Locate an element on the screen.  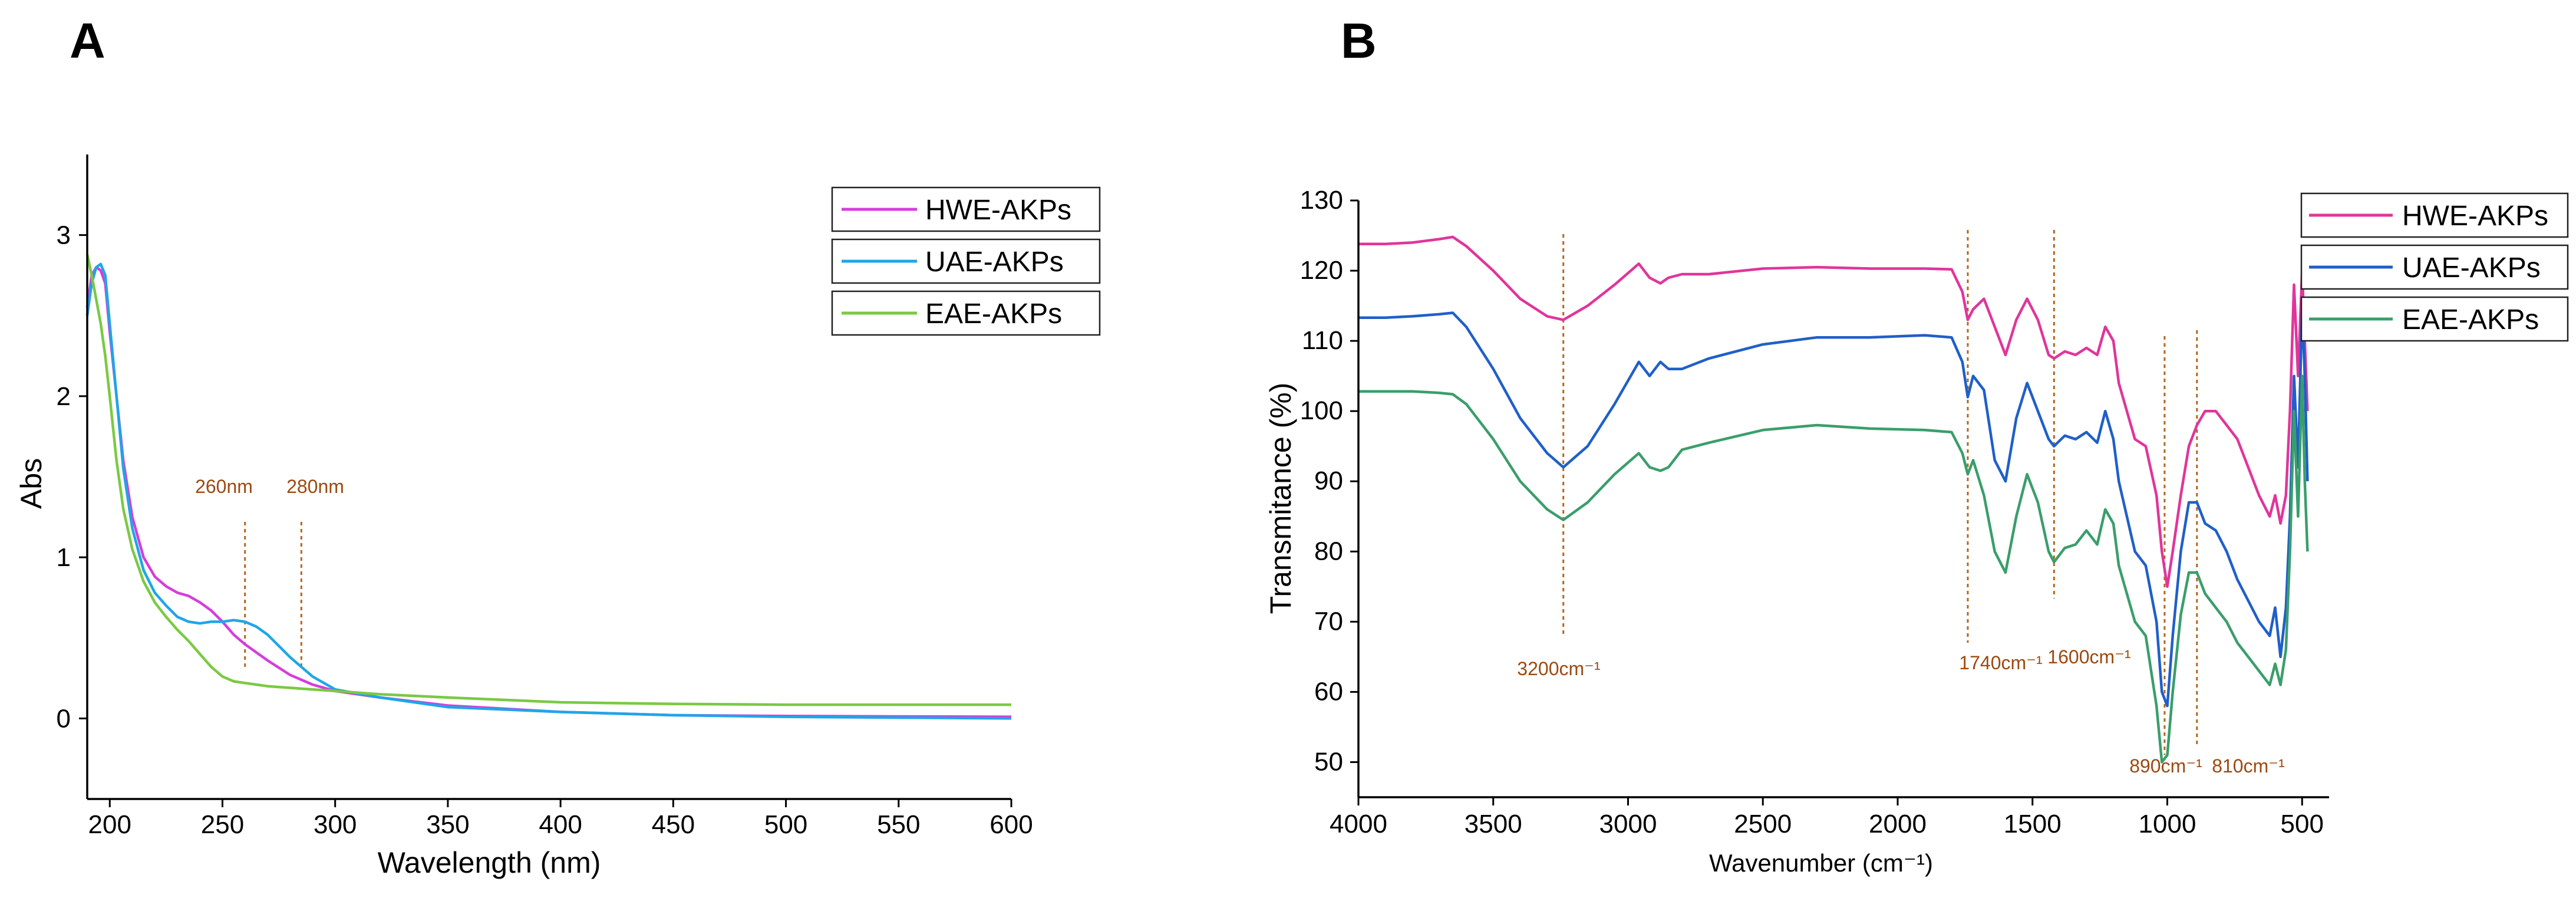
panel-a-x-tick-label: 400 is located at coordinates (561, 824).